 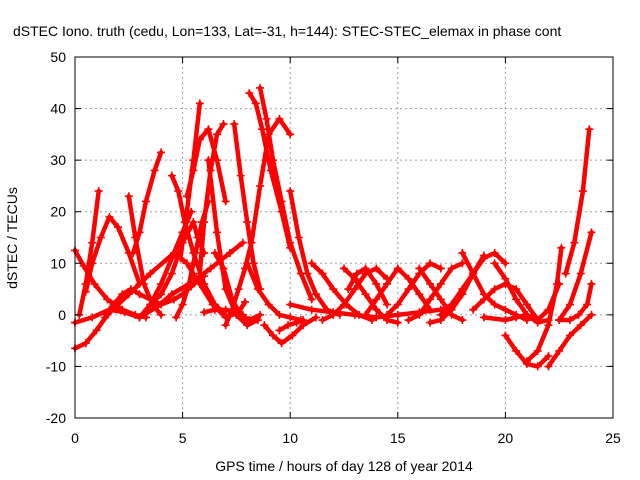 What do you see at coordinates (344, 466) in the screenshot?
I see `x-axis-label: GPS time / hours of day 128 of year 2014` at bounding box center [344, 466].